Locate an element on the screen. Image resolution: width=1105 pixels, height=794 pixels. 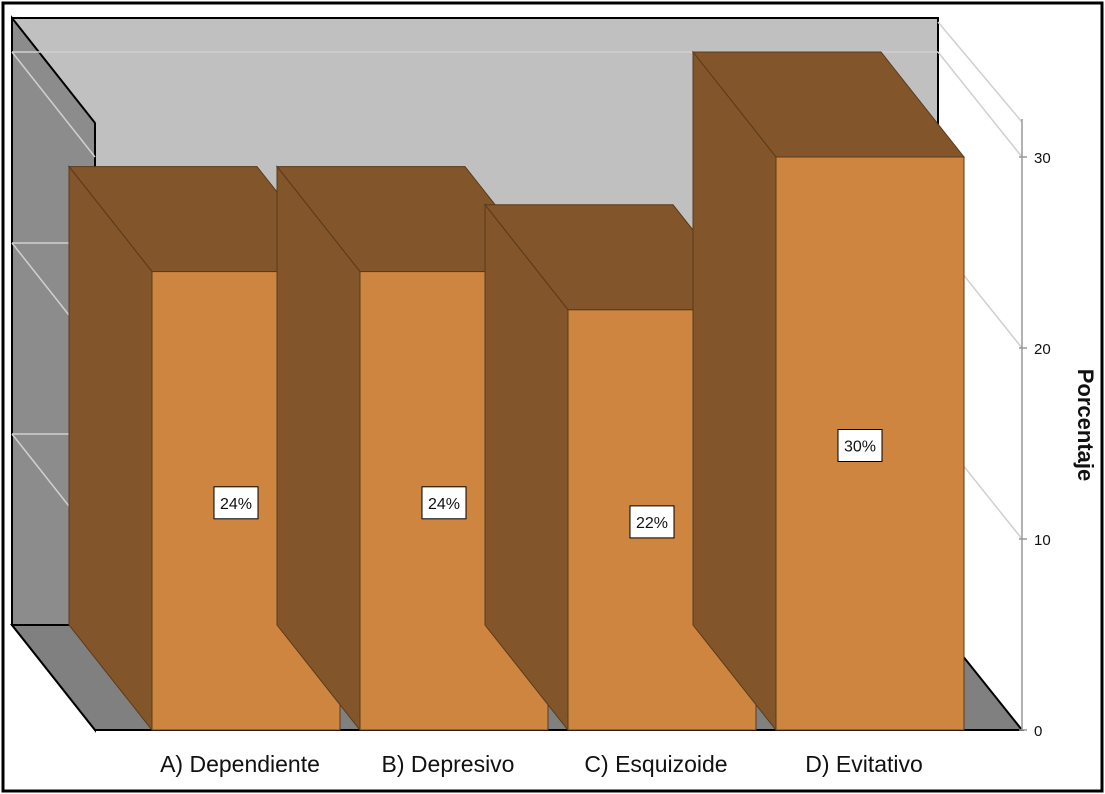
y-tick-label: 10 is located at coordinates (1042, 540).